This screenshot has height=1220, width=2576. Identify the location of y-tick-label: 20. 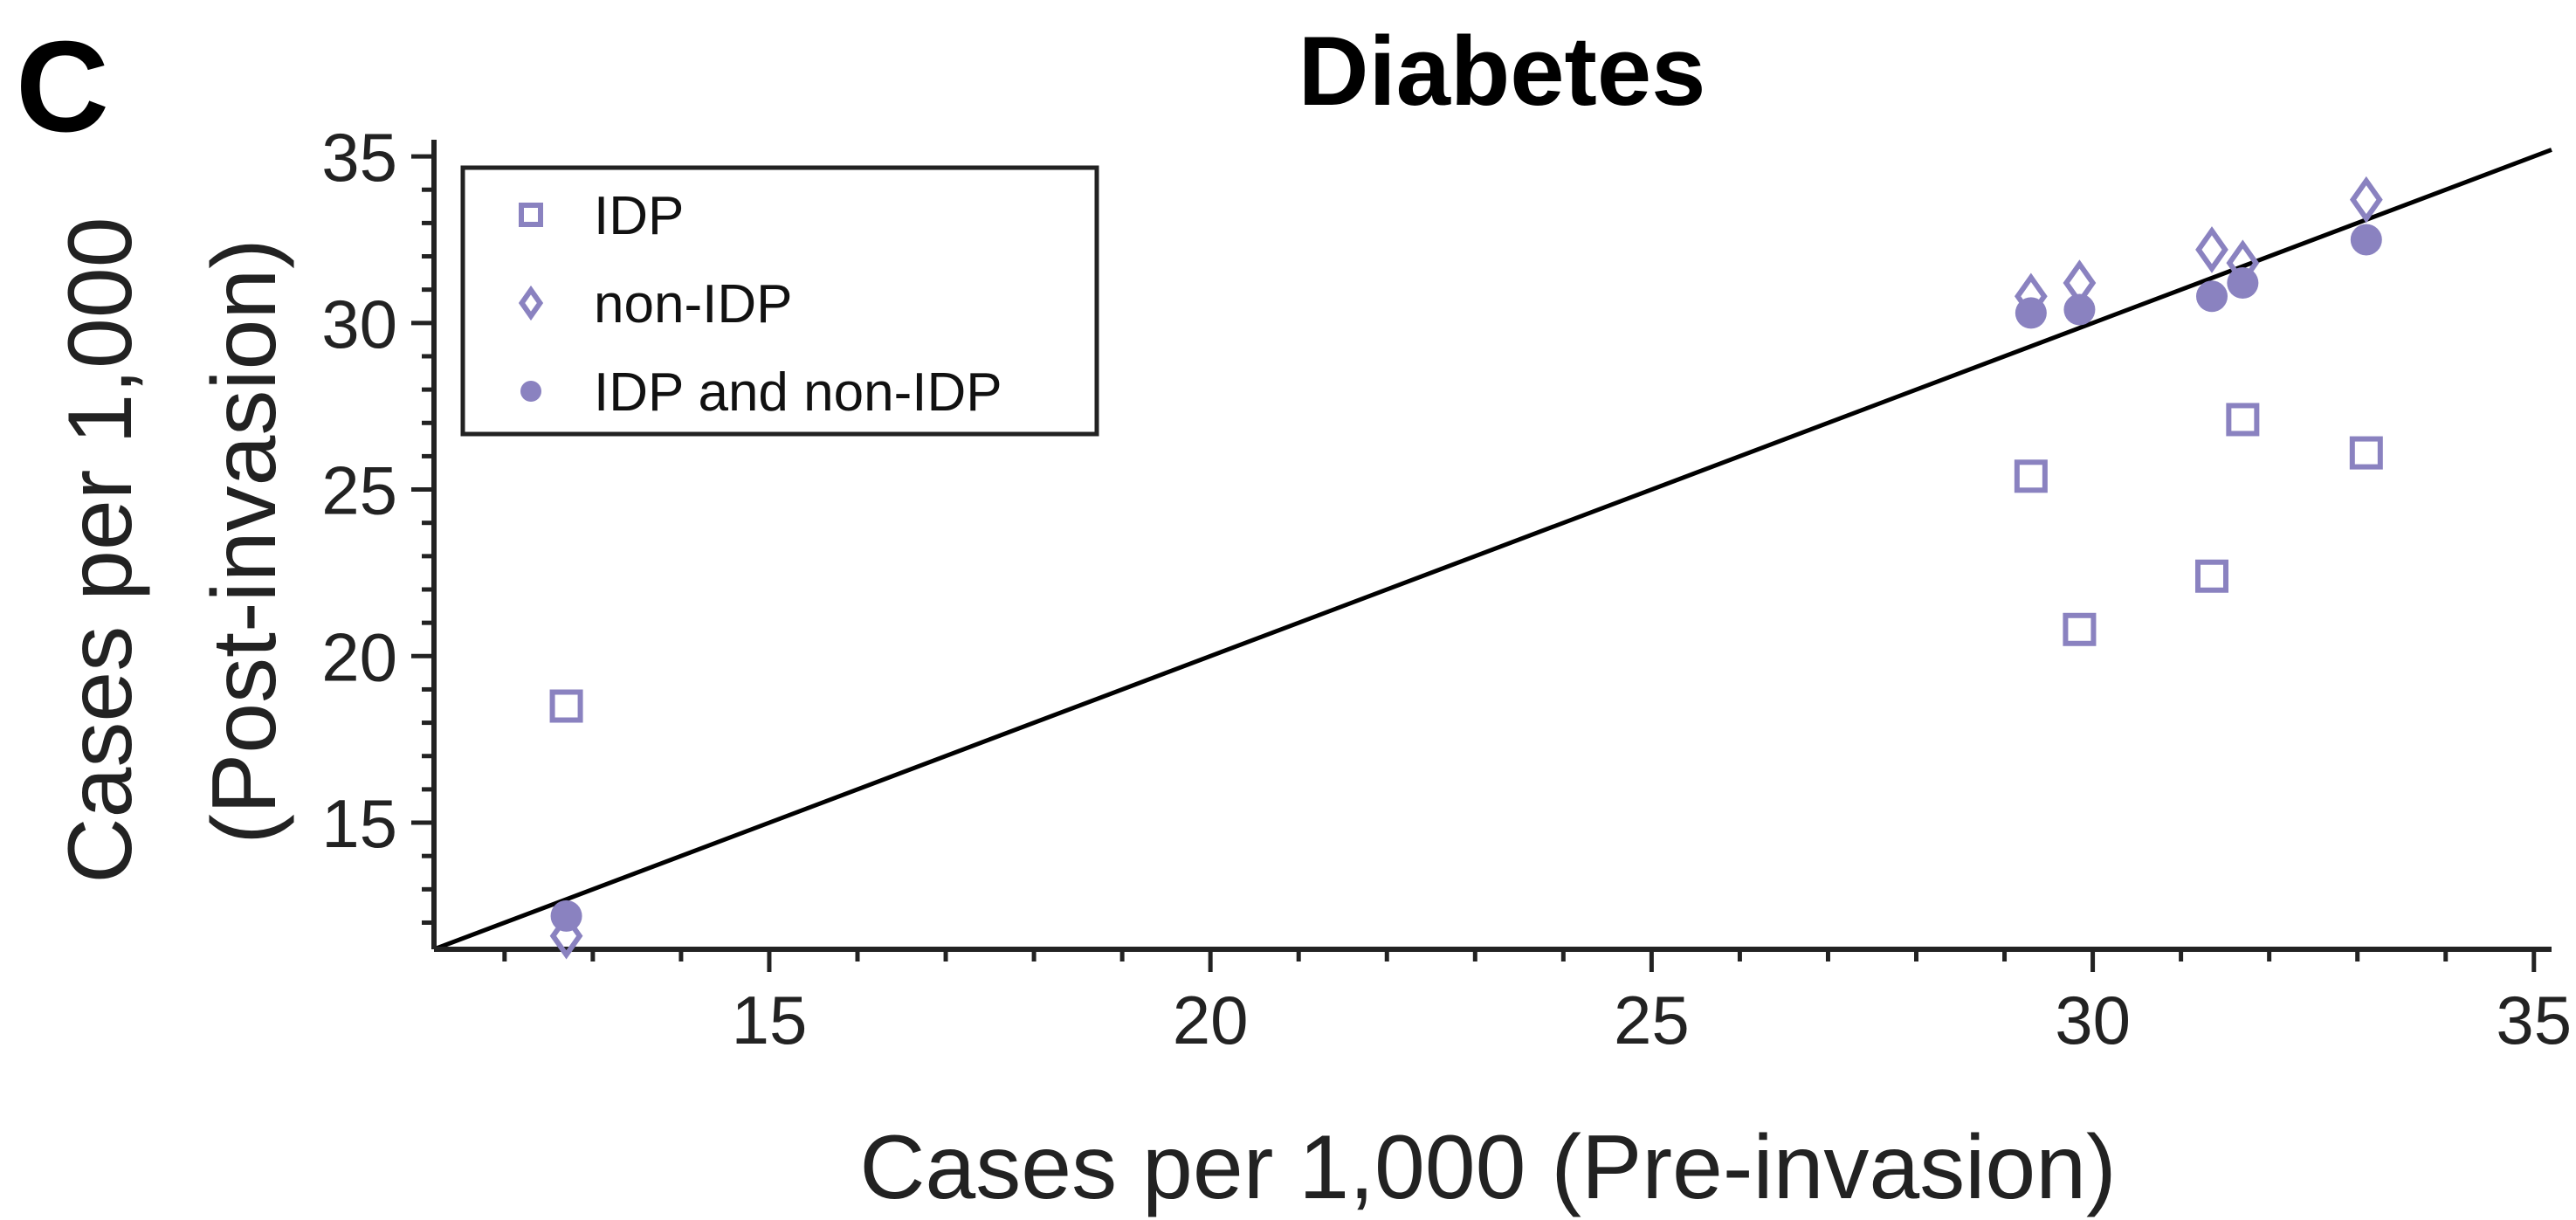
(359, 656).